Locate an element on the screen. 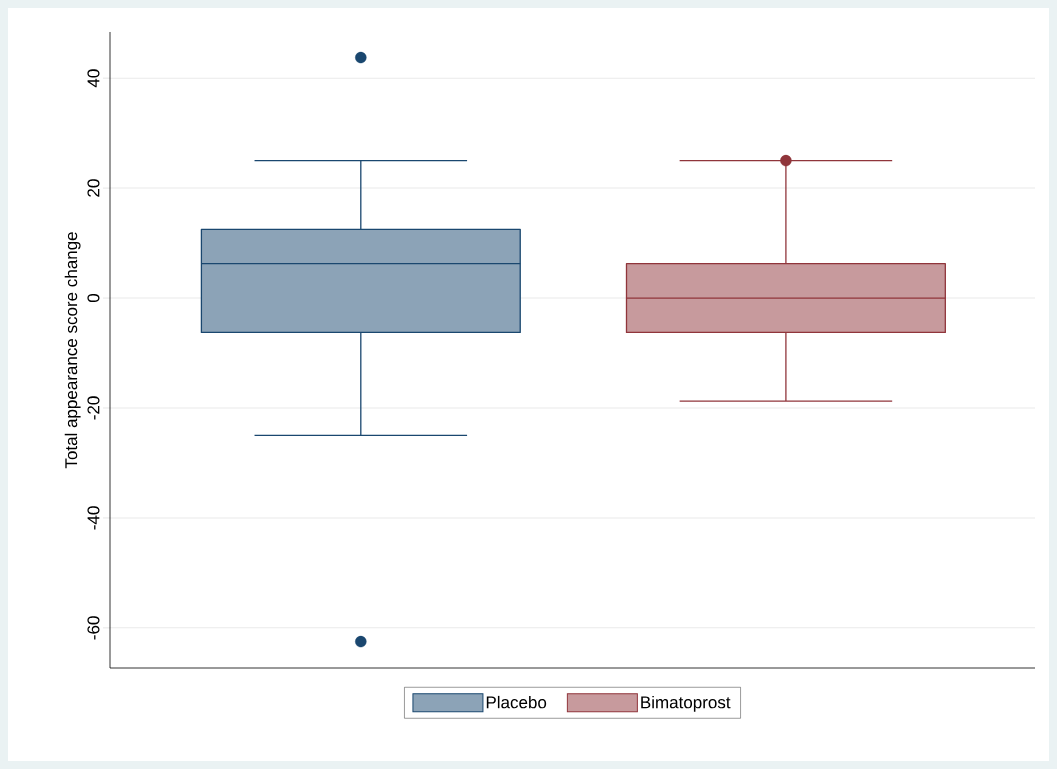 This screenshot has width=1057, height=769. y-tick-label: 0 is located at coordinates (93, 298).